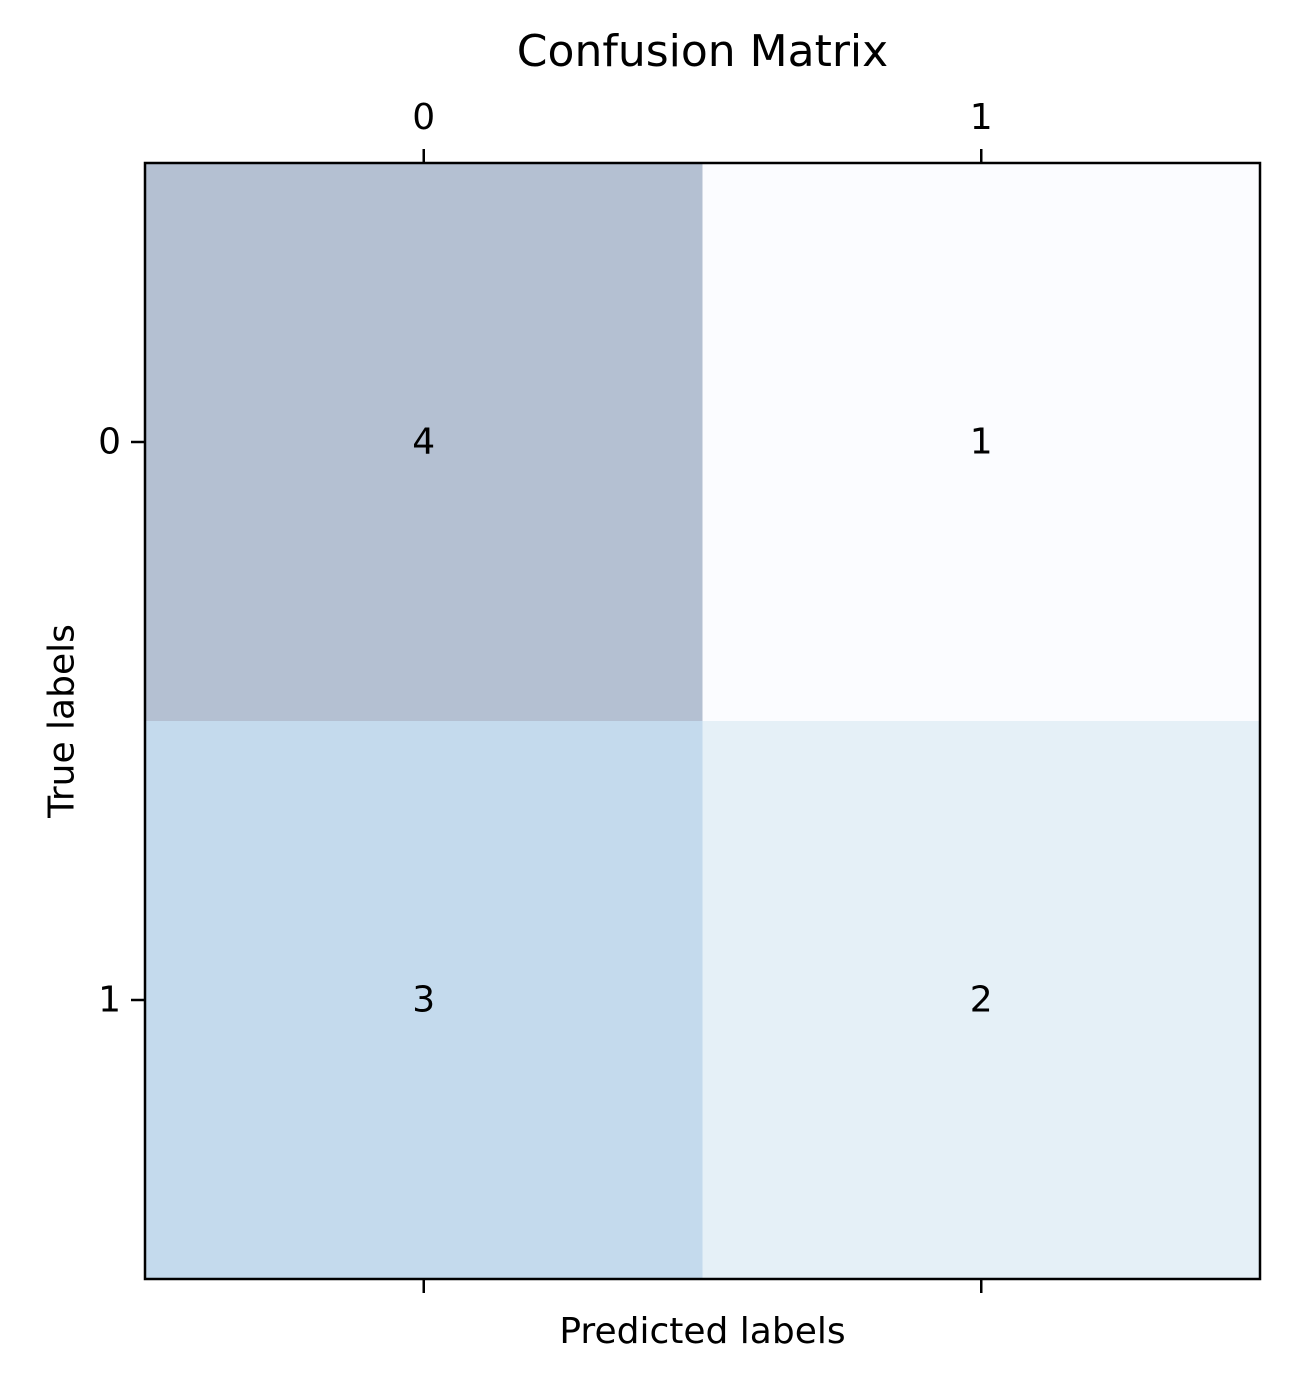  I want to click on y-axis-label: True labels, so click(62, 721).